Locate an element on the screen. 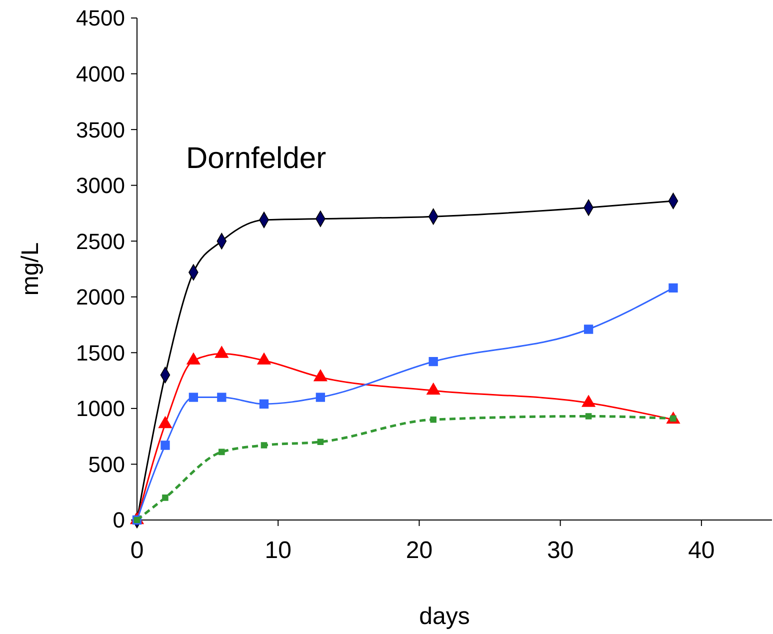 The image size is (773, 634). annotation: Dornfelder is located at coordinates (256, 158).